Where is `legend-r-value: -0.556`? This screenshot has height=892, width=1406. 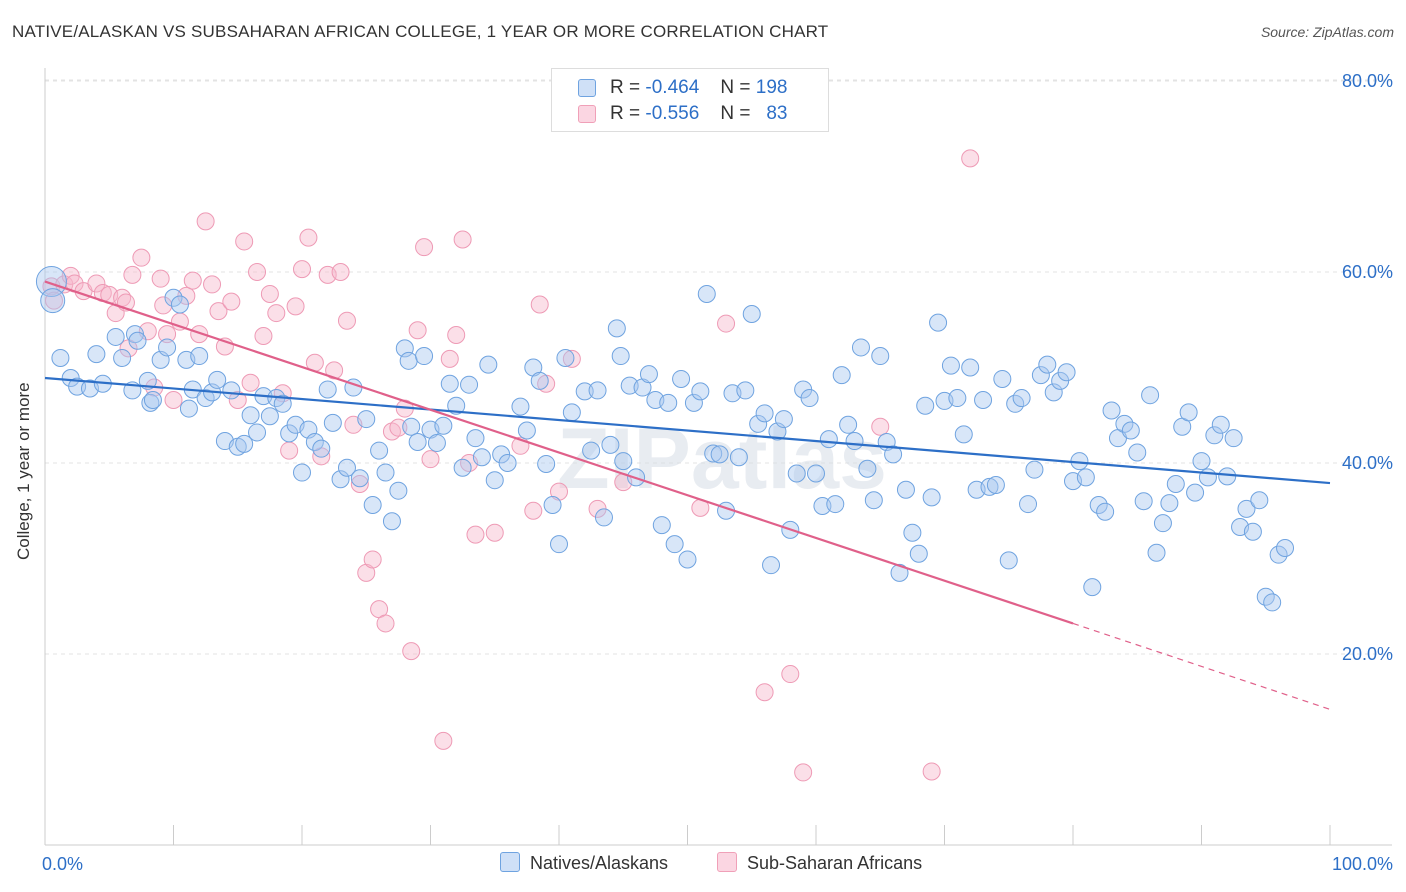 legend-r-value: -0.556 is located at coordinates (672, 113).